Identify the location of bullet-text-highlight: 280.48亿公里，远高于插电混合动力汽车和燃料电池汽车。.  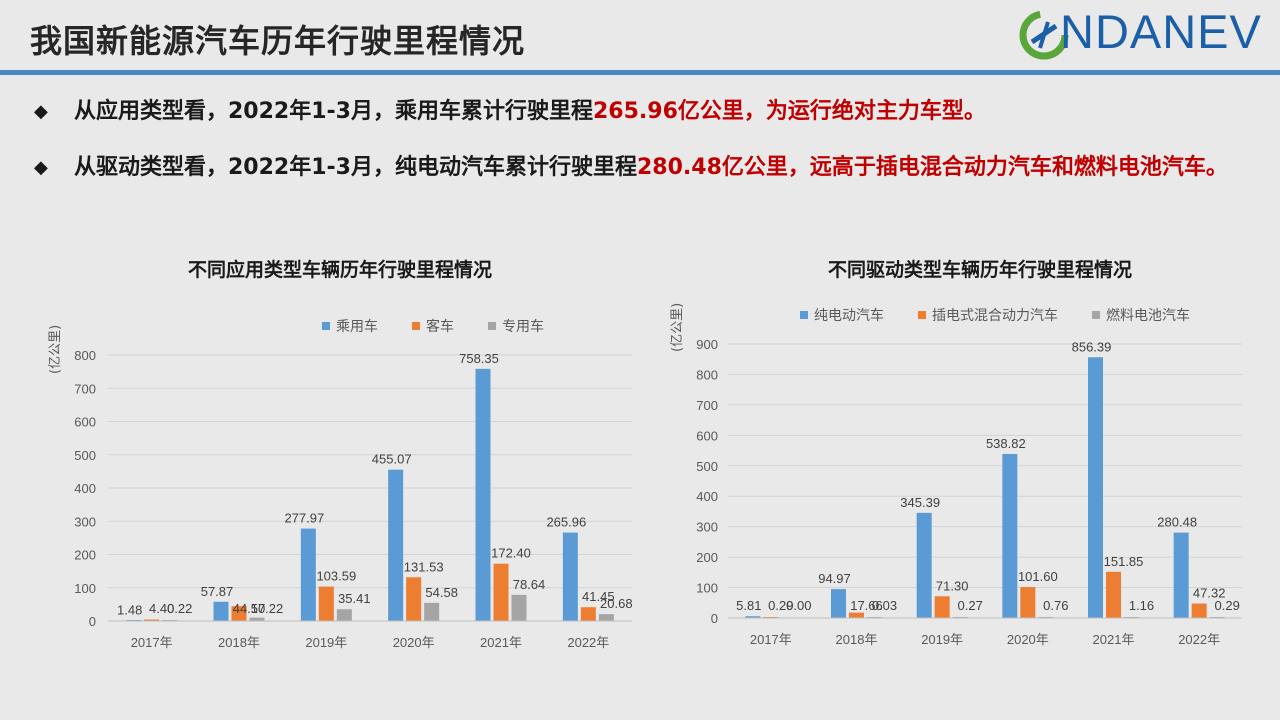
(932, 167).